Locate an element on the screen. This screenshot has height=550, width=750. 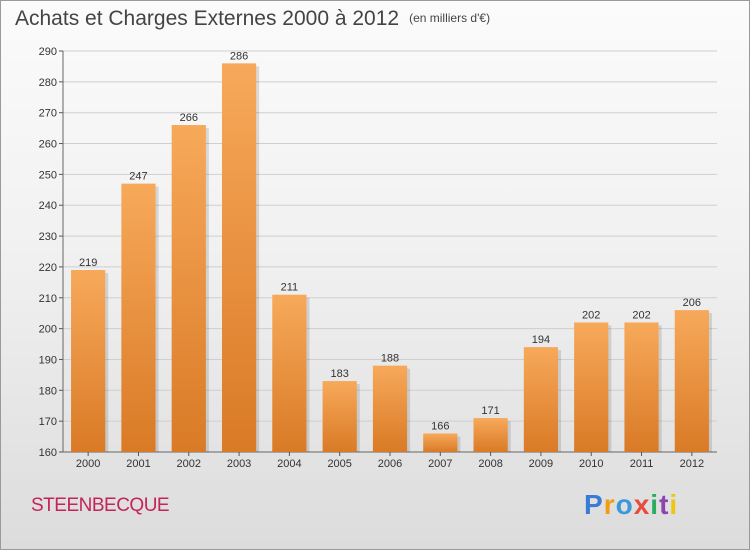
y-tick-label: 190 is located at coordinates (48, 360).